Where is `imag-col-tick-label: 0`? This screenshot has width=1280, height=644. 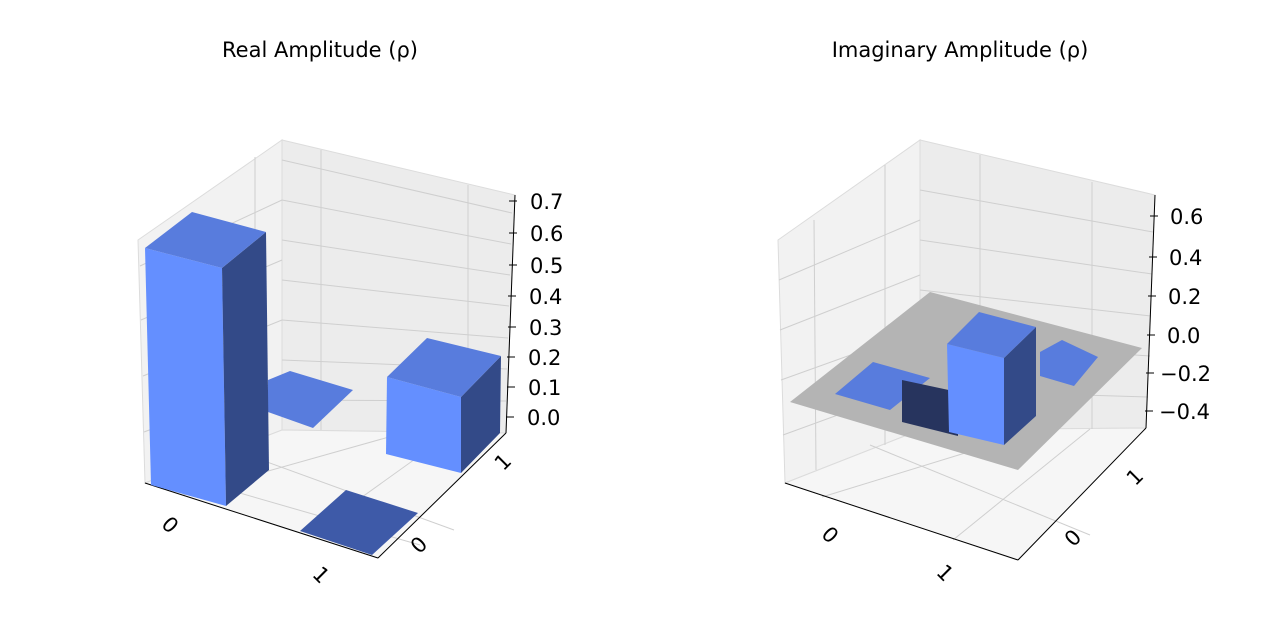
imag-col-tick-label: 0 is located at coordinates (1073, 538).